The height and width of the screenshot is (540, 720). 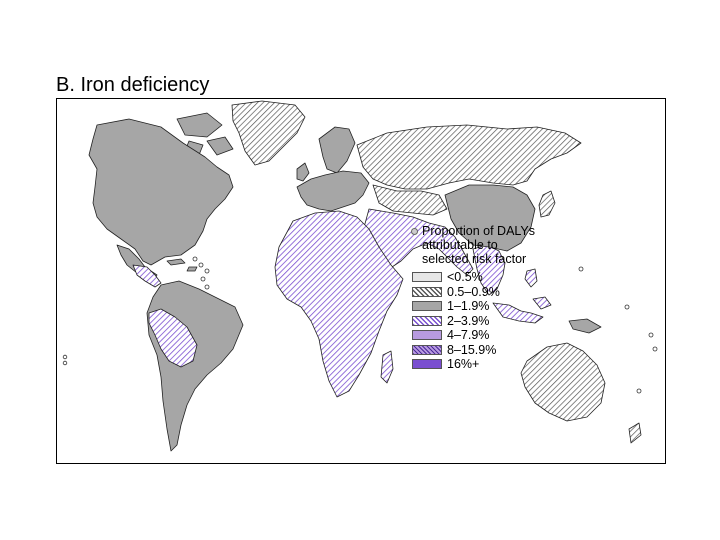 I want to click on legend-label: <0.5%, so click(x=465, y=277).